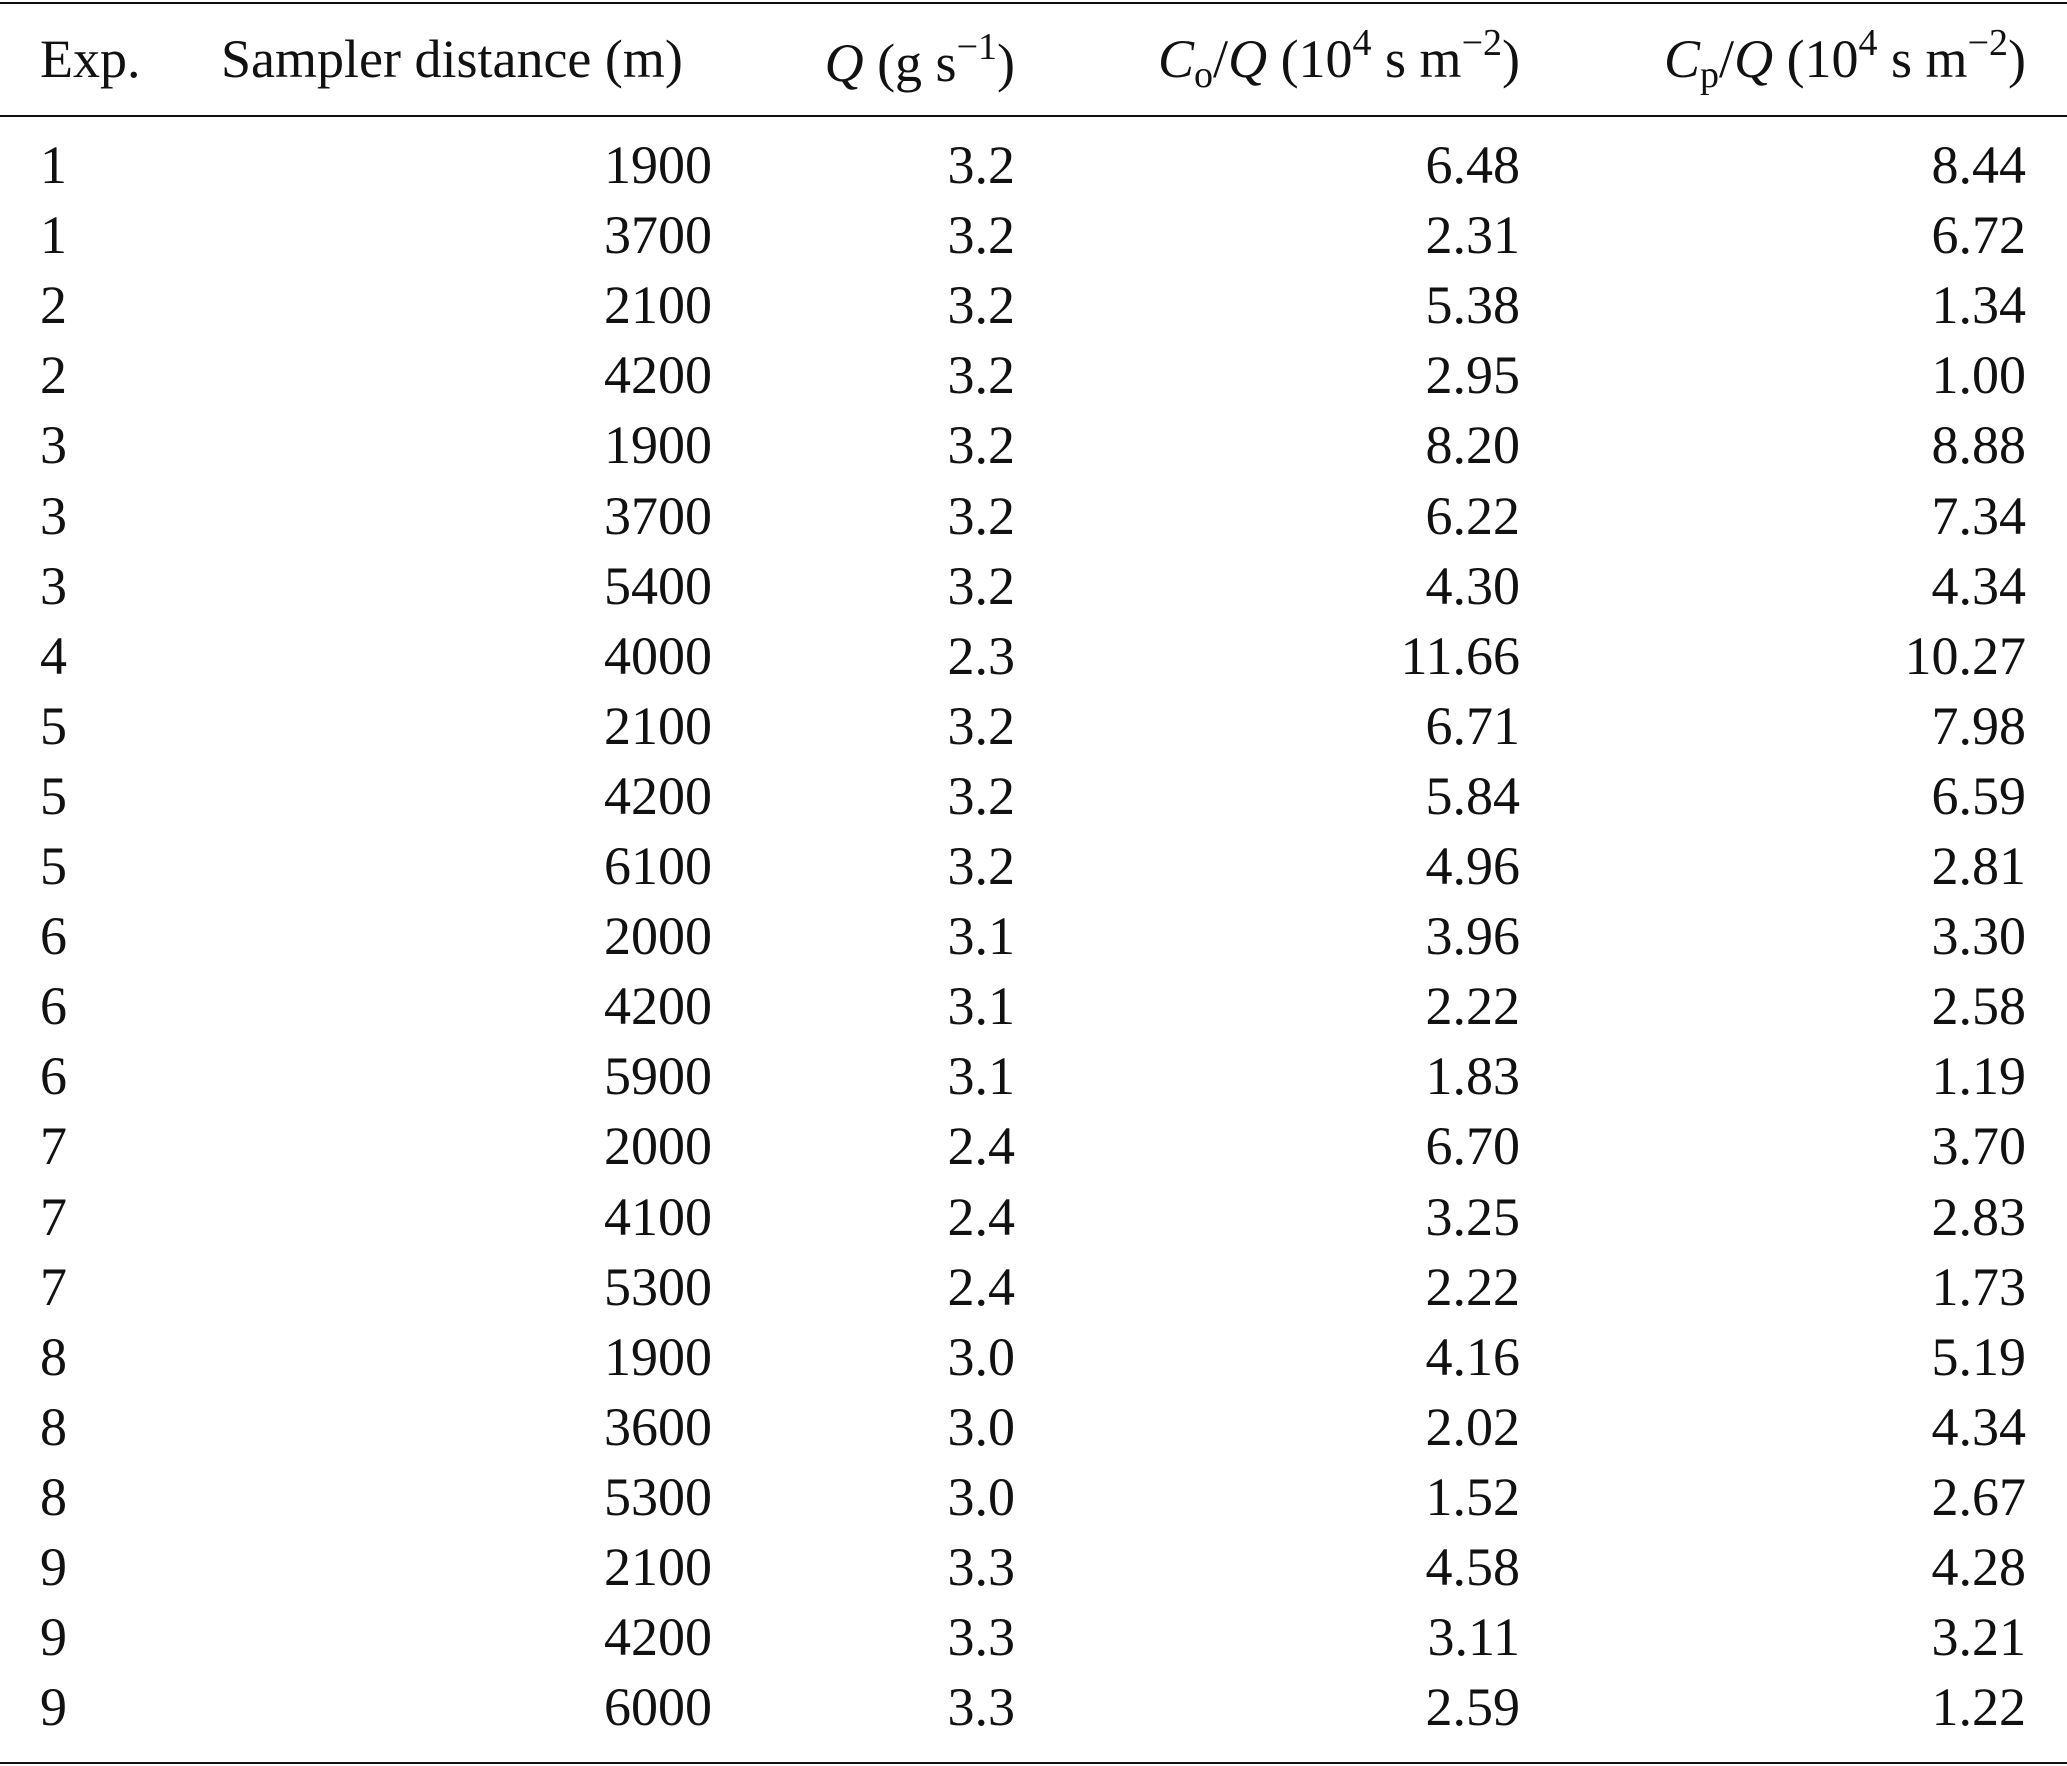 This screenshot has width=2067, height=1766. Describe the element at coordinates (1473, 936) in the screenshot. I see `table-cell: 3.96` at that location.